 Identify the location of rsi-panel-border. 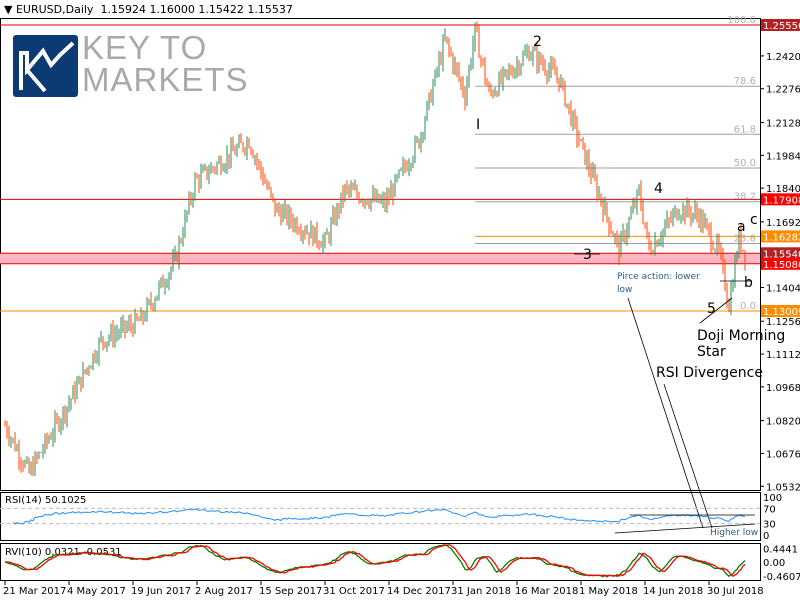
(380, 516).